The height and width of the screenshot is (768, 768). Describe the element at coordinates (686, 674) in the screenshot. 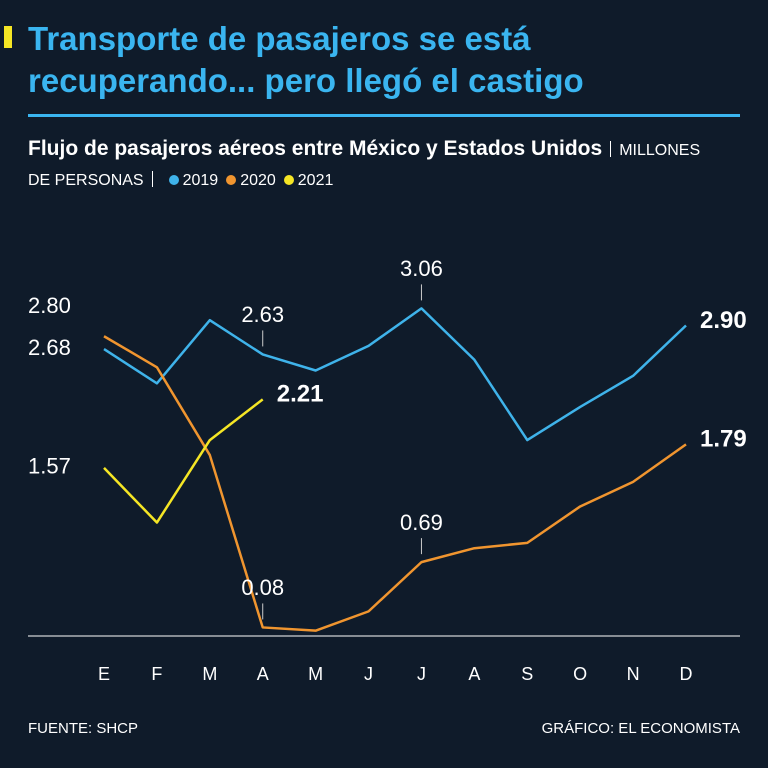

I see `x-tick-label: D` at that location.